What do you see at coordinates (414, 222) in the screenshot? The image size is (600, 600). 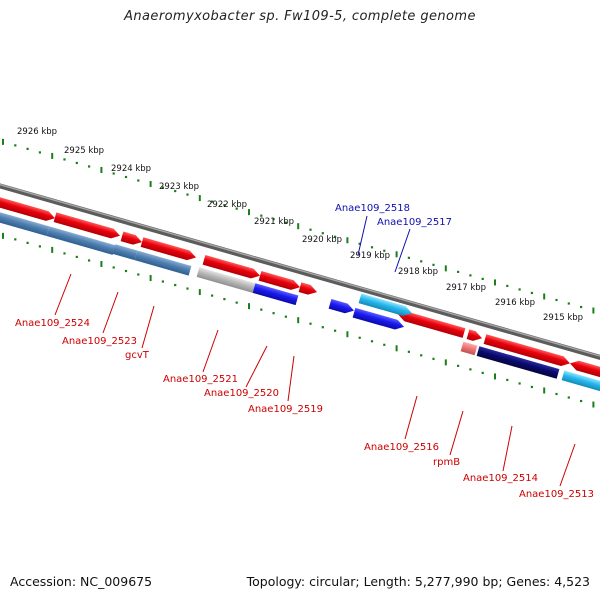 I see `gene-label: Anae109_2517` at bounding box center [414, 222].